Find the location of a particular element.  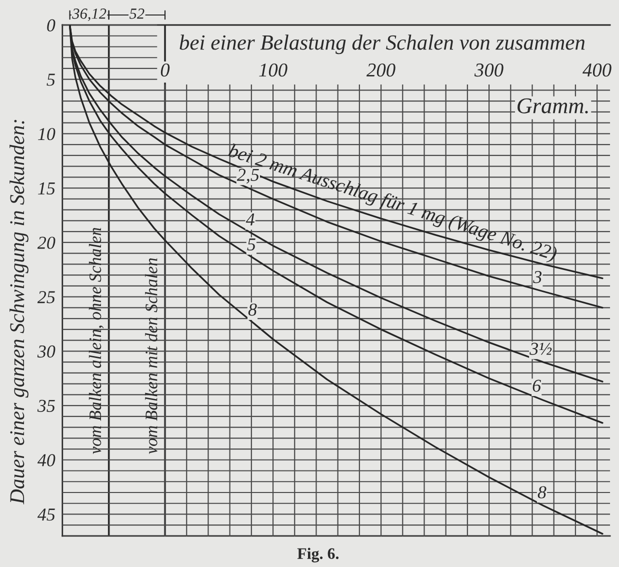

annotation: 3 is located at coordinates (537, 277).